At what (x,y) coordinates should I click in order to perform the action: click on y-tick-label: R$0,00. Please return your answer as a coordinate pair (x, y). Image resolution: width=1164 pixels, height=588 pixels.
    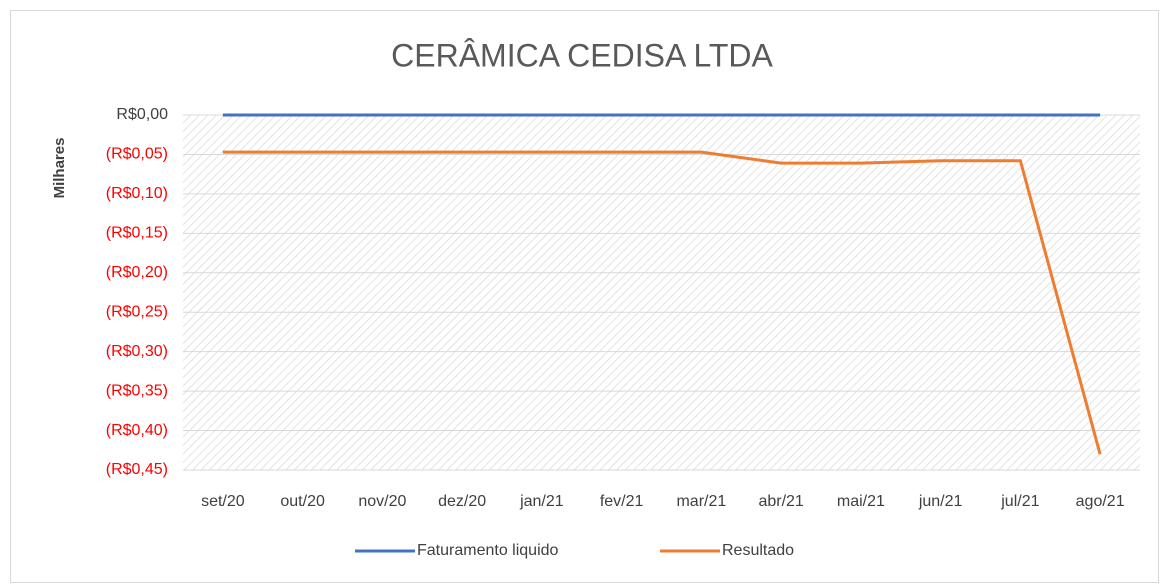
    Looking at the image, I should click on (142, 114).